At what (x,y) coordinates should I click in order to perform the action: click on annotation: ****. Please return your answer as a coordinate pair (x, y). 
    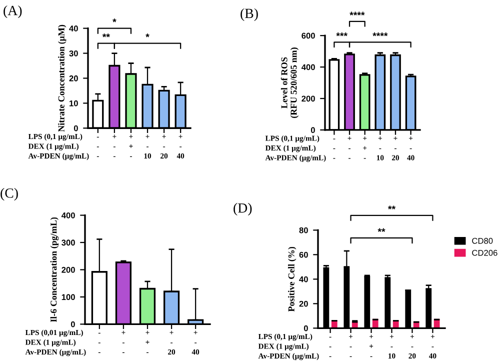
    Looking at the image, I should click on (380, 34).